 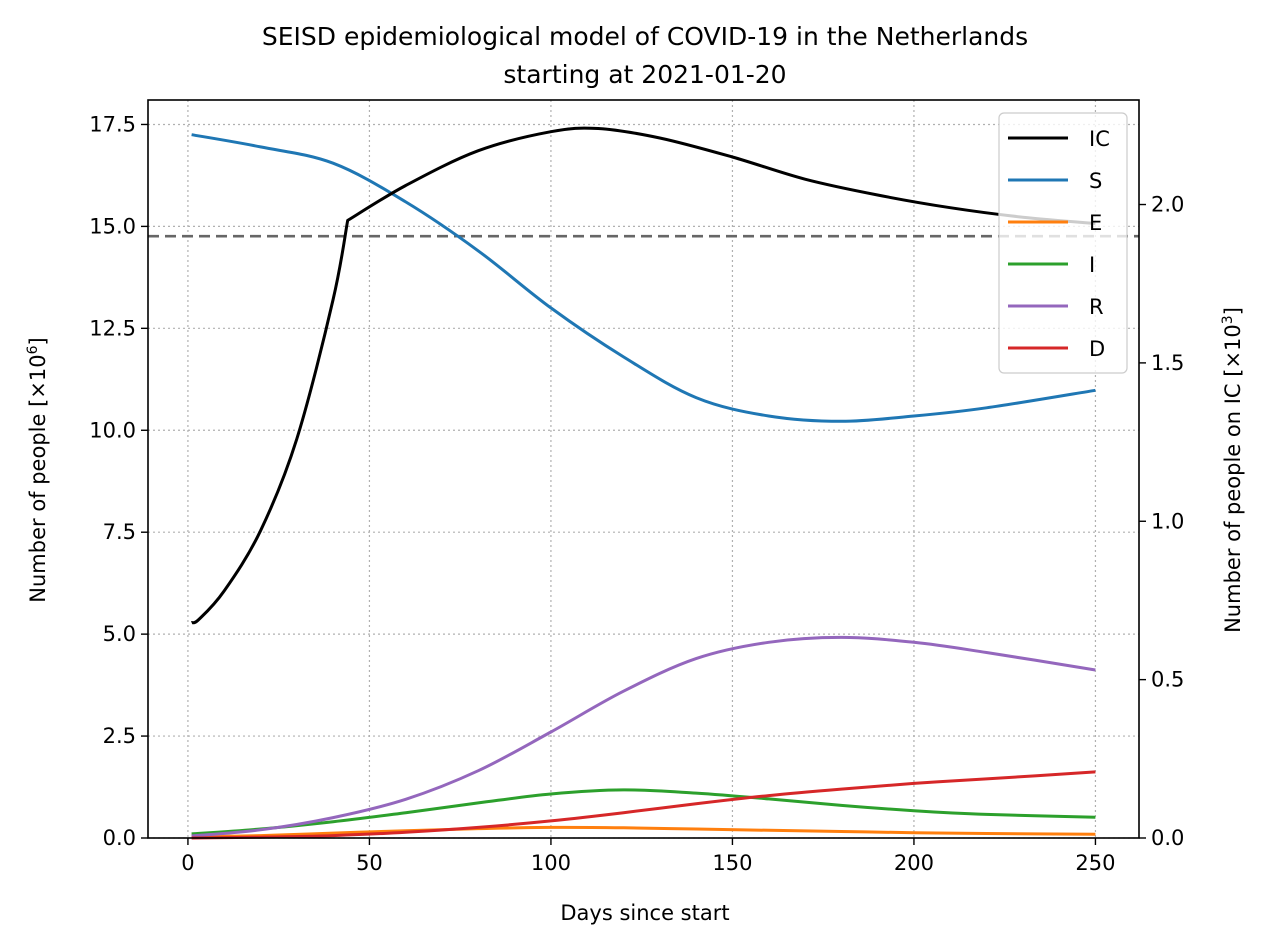 What do you see at coordinates (1095, 181) in the screenshot?
I see `legend-label-s: S` at bounding box center [1095, 181].